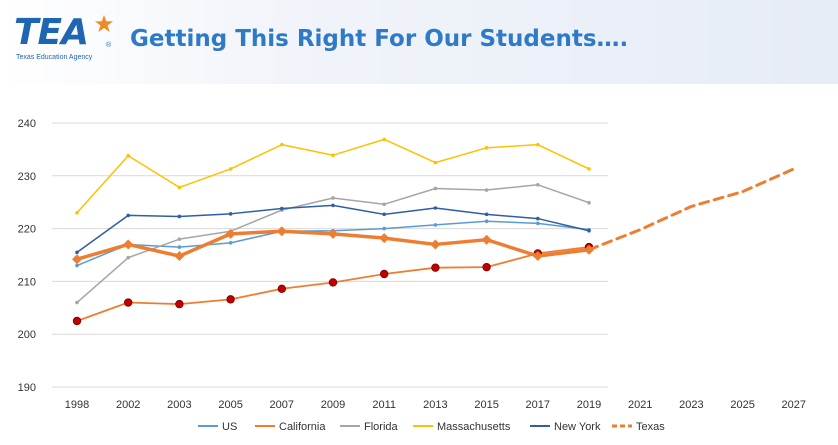 This screenshot has width=838, height=445. What do you see at coordinates (230, 405) in the screenshot?
I see `x-tick-label: 2005` at bounding box center [230, 405].